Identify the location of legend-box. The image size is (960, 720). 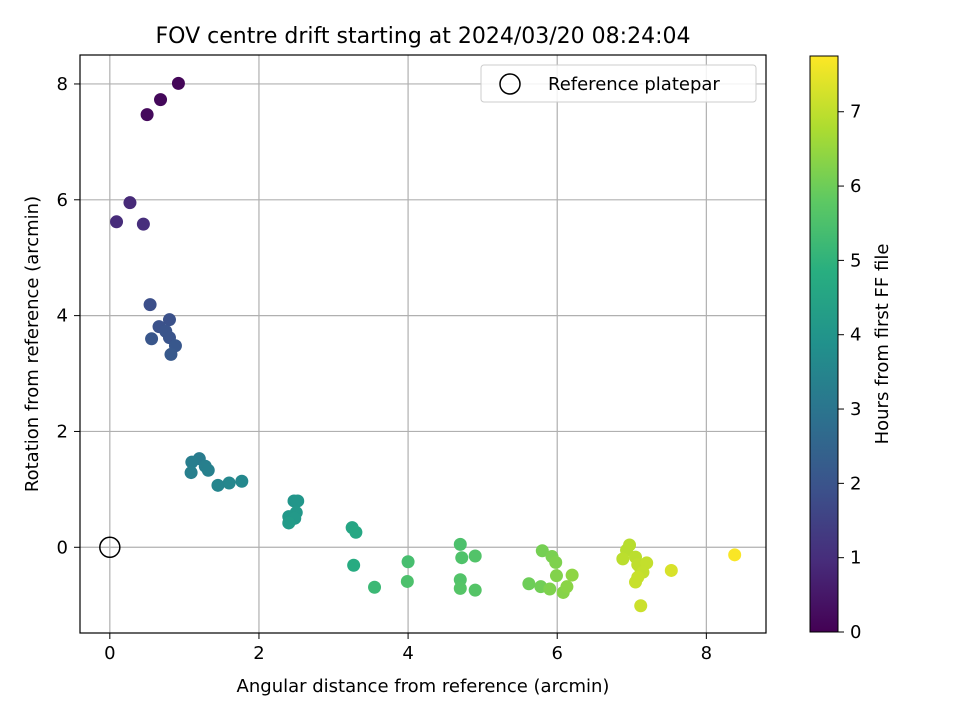
(618, 83).